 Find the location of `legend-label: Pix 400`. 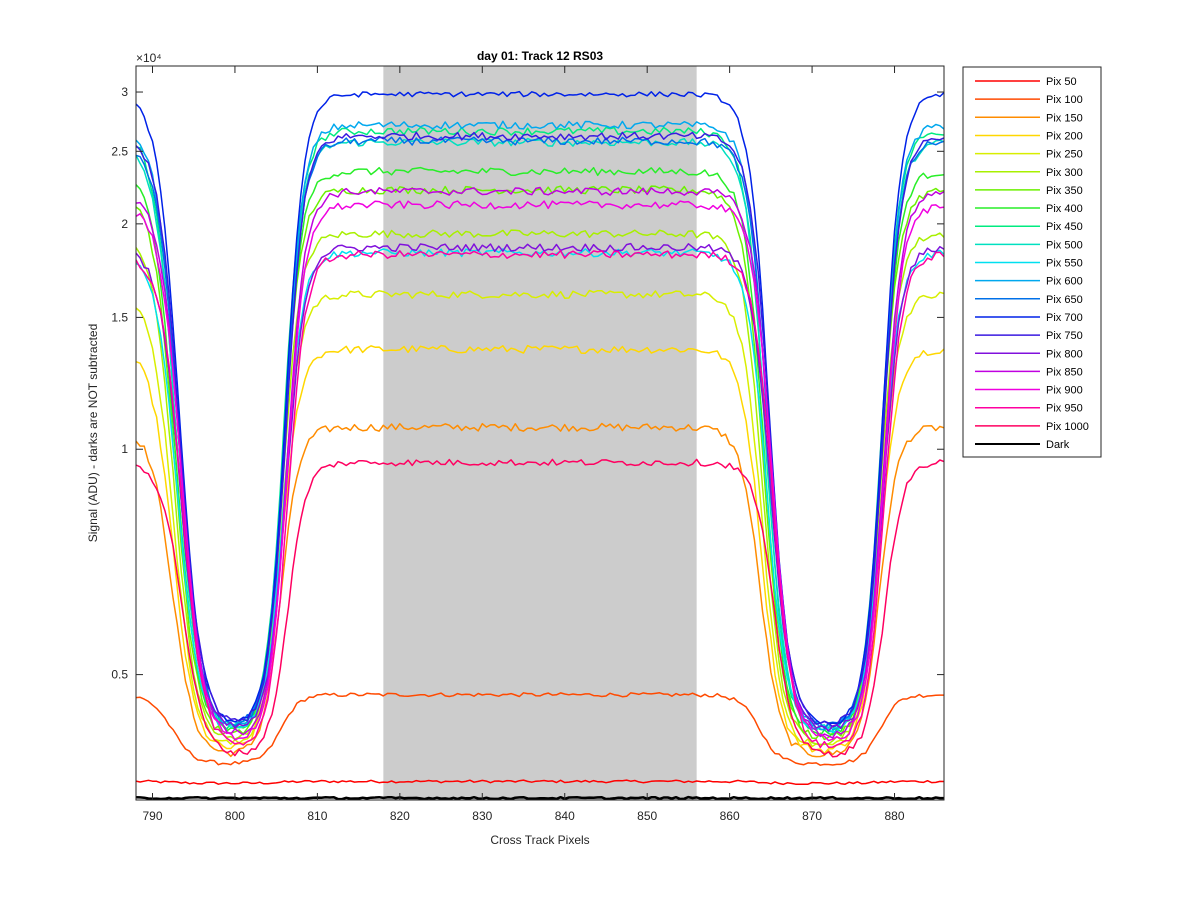

legend-label: Pix 400 is located at coordinates (1064, 209).